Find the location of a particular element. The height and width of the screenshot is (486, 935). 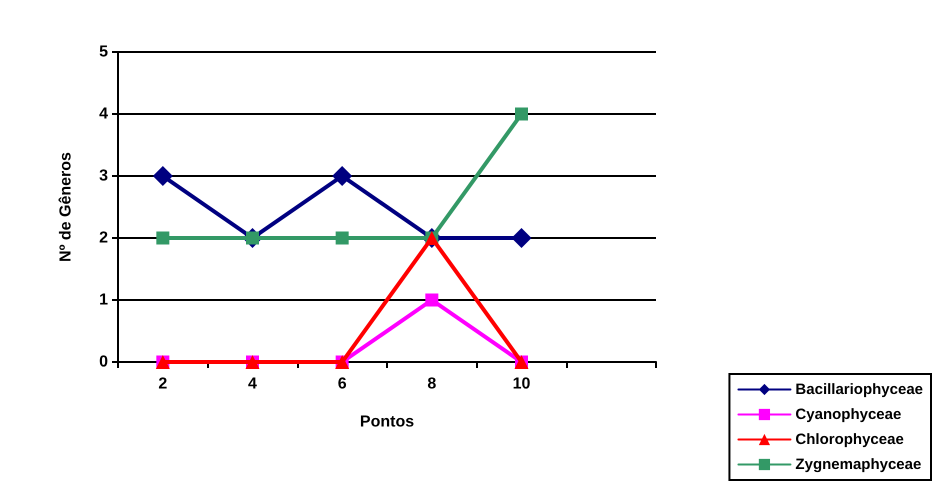

y-tick-label: 2 is located at coordinates (103, 238).